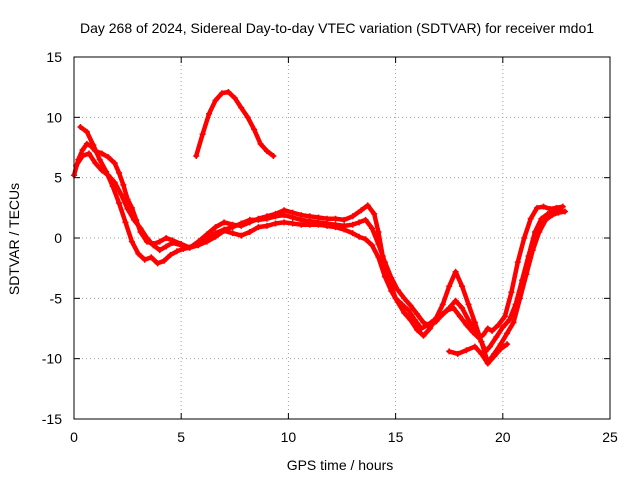  Describe the element at coordinates (74, 437) in the screenshot. I see `x-tick-label: 0` at that location.